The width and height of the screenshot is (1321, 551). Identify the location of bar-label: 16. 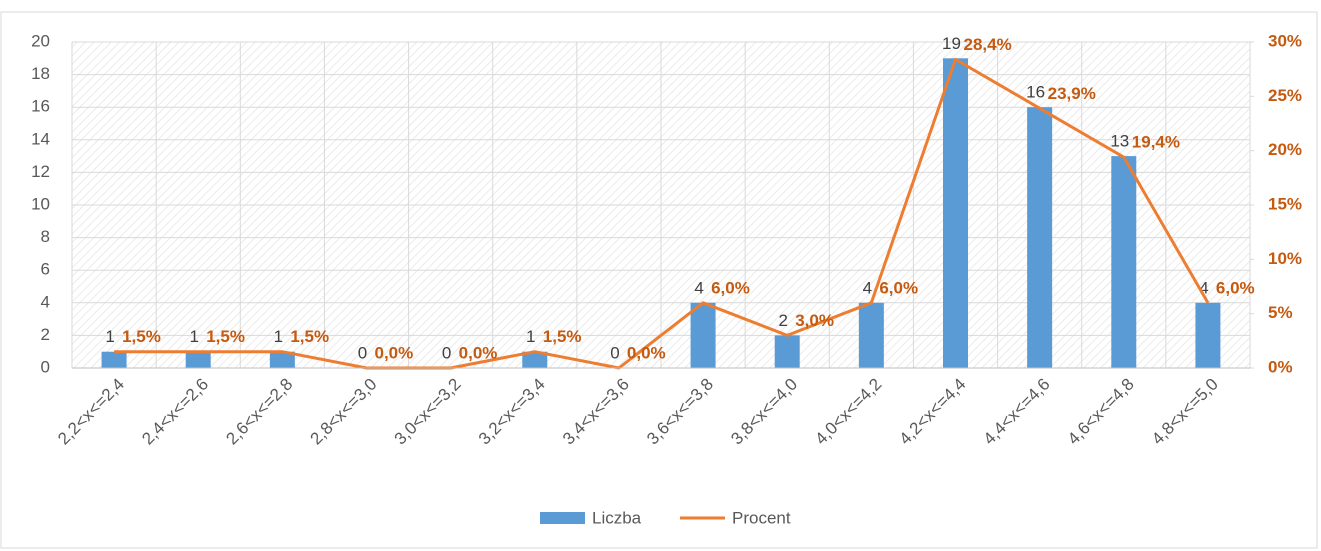
(1035, 92).